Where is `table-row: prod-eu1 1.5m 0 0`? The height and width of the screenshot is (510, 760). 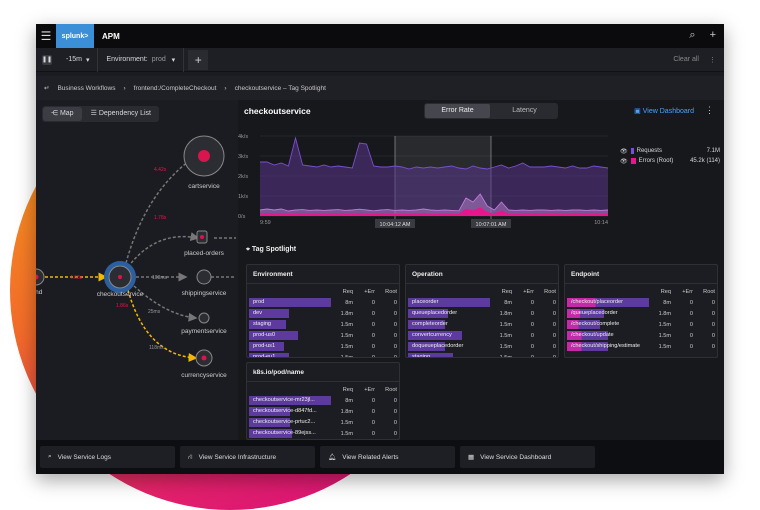 table-row: prod-eu1 1.5m 0 0 is located at coordinates (323, 355).